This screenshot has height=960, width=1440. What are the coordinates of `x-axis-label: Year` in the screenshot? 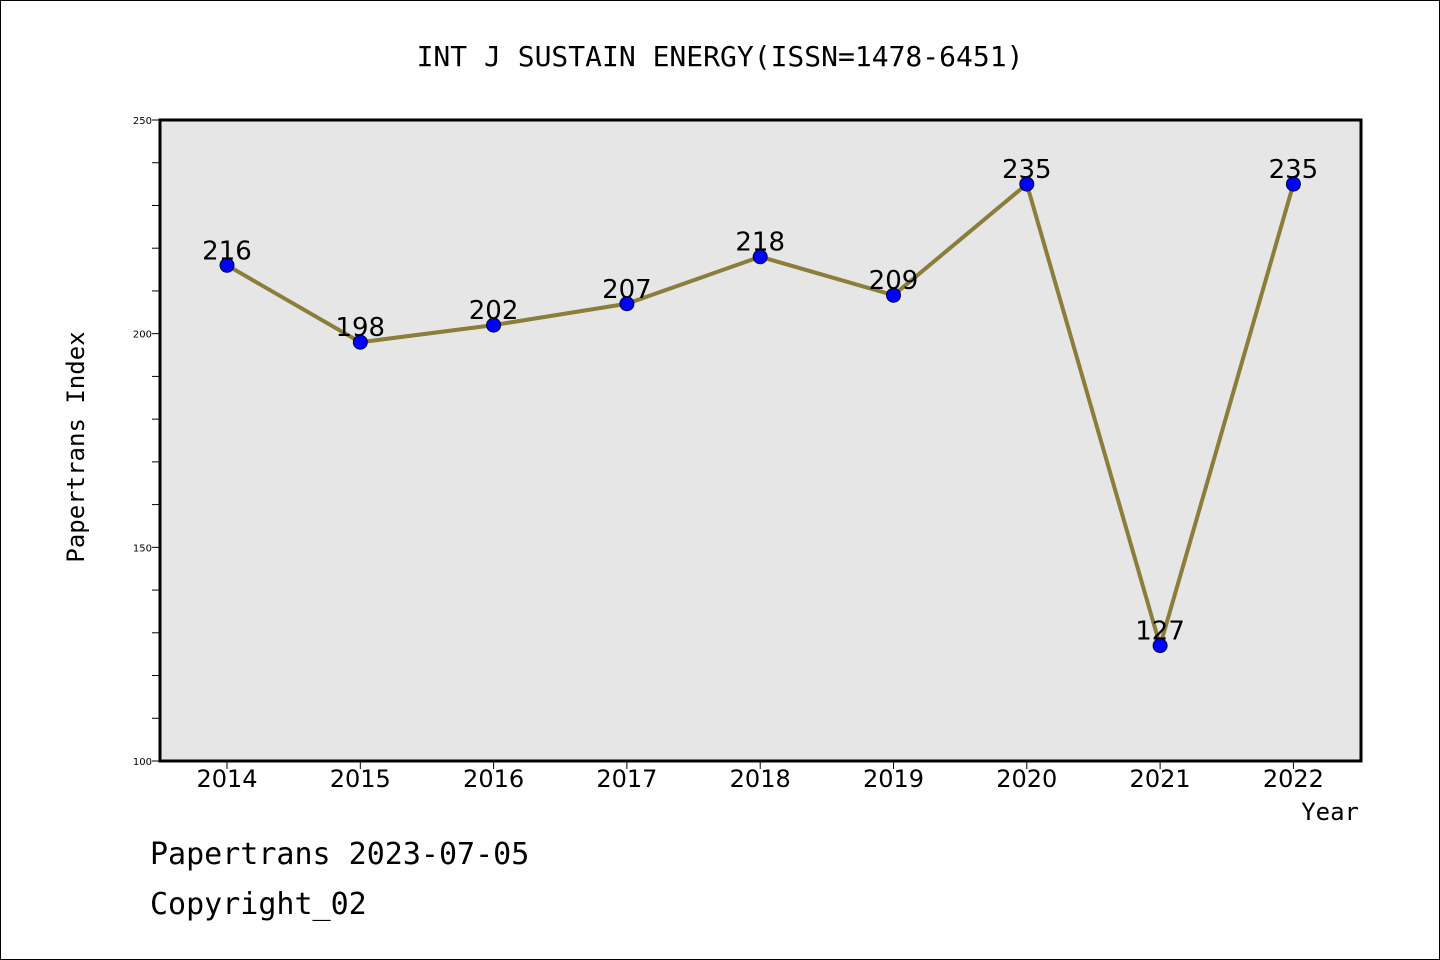 It's located at (1330, 812).